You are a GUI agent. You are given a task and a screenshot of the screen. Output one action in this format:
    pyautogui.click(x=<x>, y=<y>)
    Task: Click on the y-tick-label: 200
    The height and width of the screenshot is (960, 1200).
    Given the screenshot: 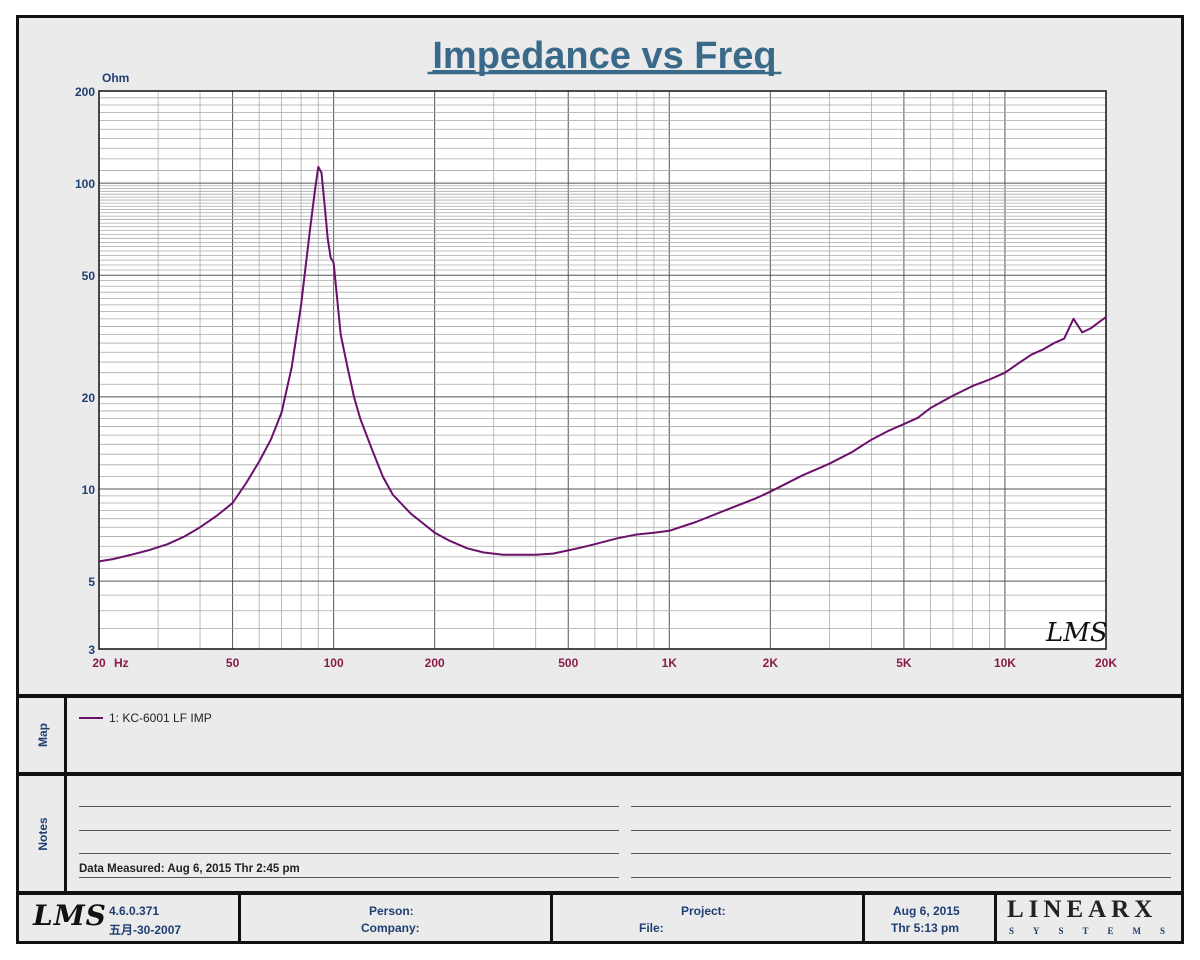 What is the action you would take?
    pyautogui.click(x=85, y=92)
    